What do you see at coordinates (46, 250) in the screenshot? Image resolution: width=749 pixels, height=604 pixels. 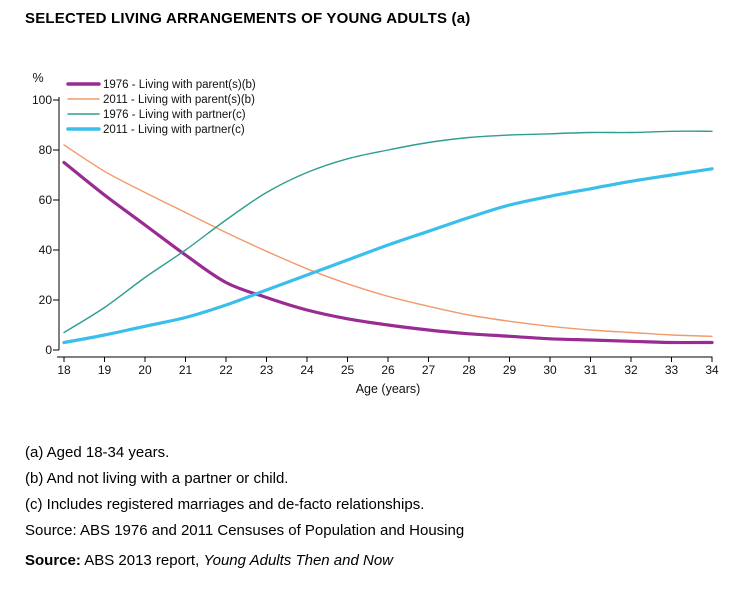 I see `y-tick-label: 40` at bounding box center [46, 250].